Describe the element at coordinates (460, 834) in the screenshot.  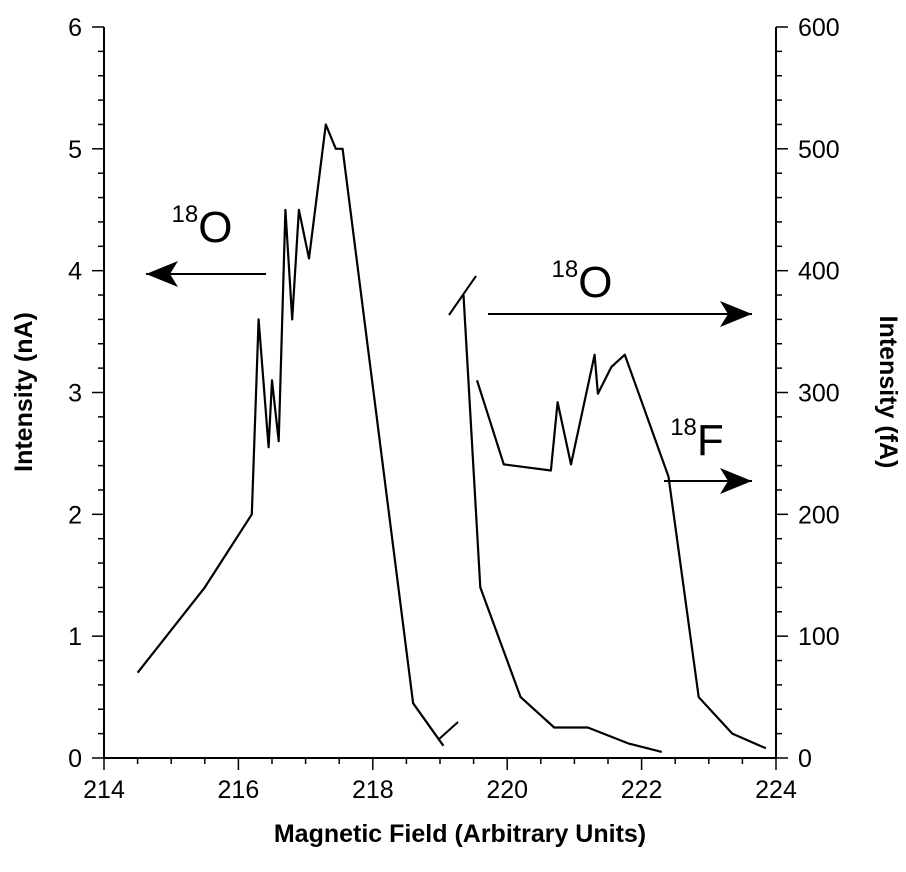
I see `x-axis-title: Magnetic Field (Arbitrary Units)` at that location.